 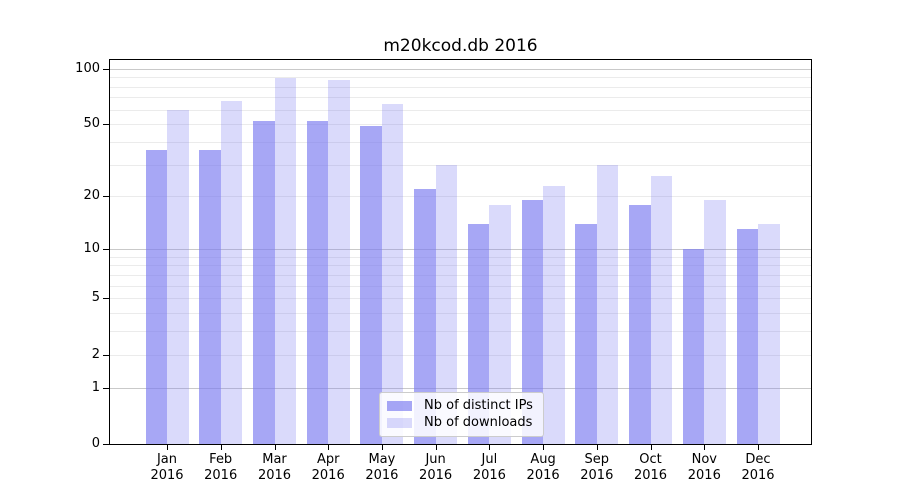 I want to click on legend-label-downloads: Nb of downloads, so click(x=478, y=422).